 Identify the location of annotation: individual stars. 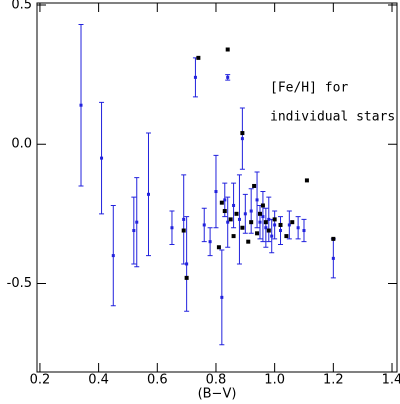
(332, 117).